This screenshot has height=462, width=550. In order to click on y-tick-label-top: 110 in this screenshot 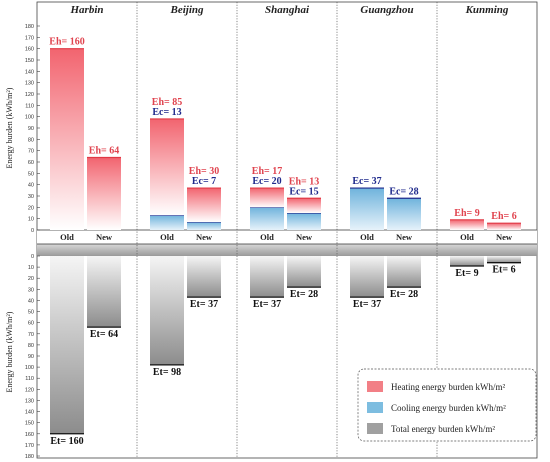, I will do `click(29, 106)`.